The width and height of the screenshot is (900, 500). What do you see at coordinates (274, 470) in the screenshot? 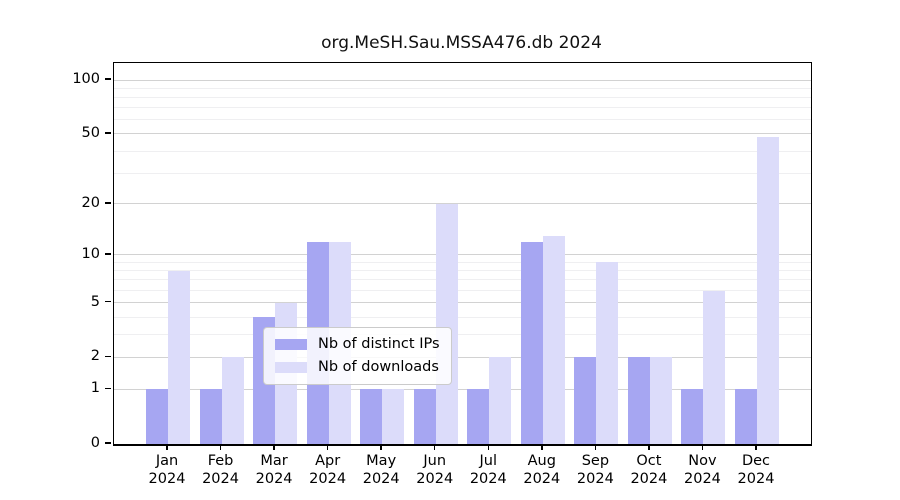
I see `x-tick-label: Mar 2024` at bounding box center [274, 470].